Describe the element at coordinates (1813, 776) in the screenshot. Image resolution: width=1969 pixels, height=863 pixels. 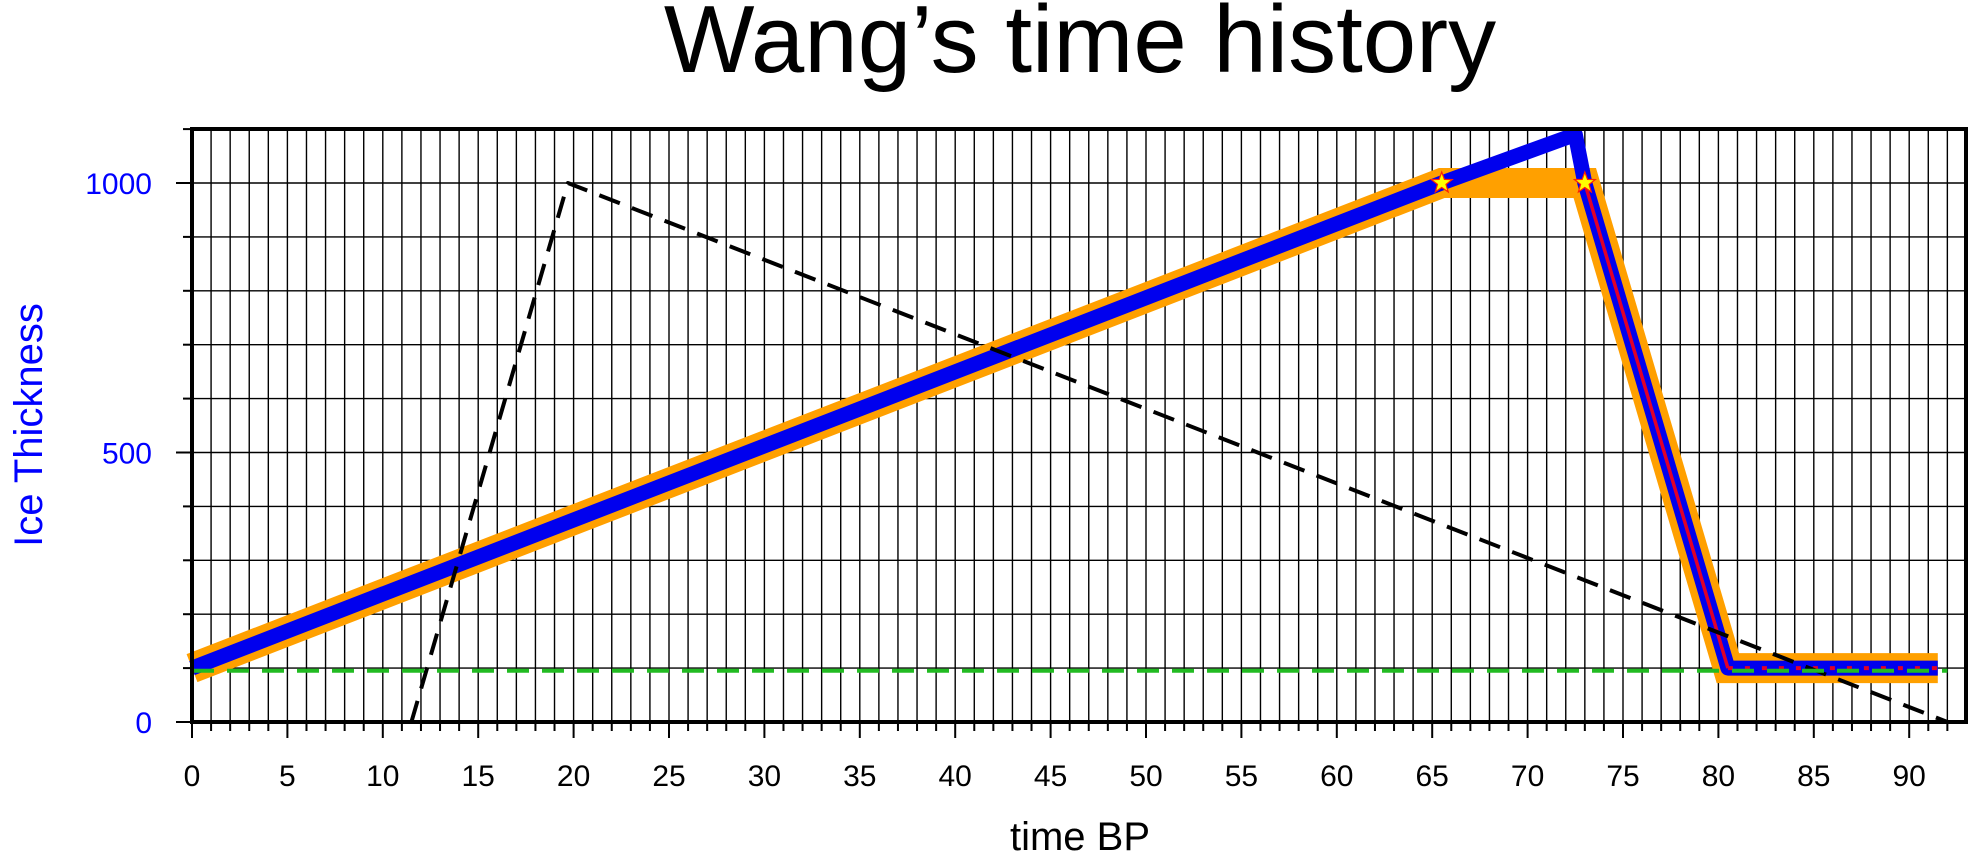
I see `x-tick-label: 85` at that location.